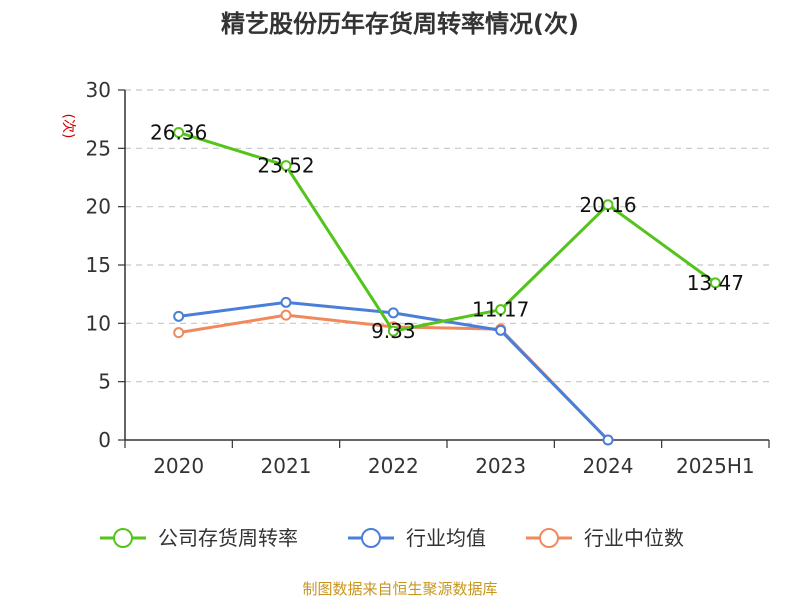 The width and height of the screenshot is (800, 600). Describe the element at coordinates (104, 440) in the screenshot. I see `y-tick-label: 0` at that location.